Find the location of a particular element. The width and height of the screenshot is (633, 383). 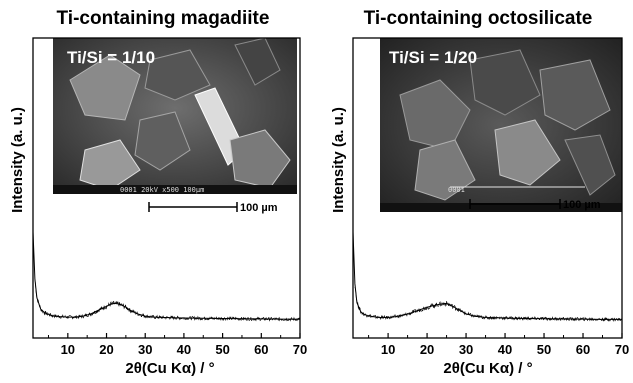

chart-title: Ti-containing octosilicate is located at coordinates (478, 18).